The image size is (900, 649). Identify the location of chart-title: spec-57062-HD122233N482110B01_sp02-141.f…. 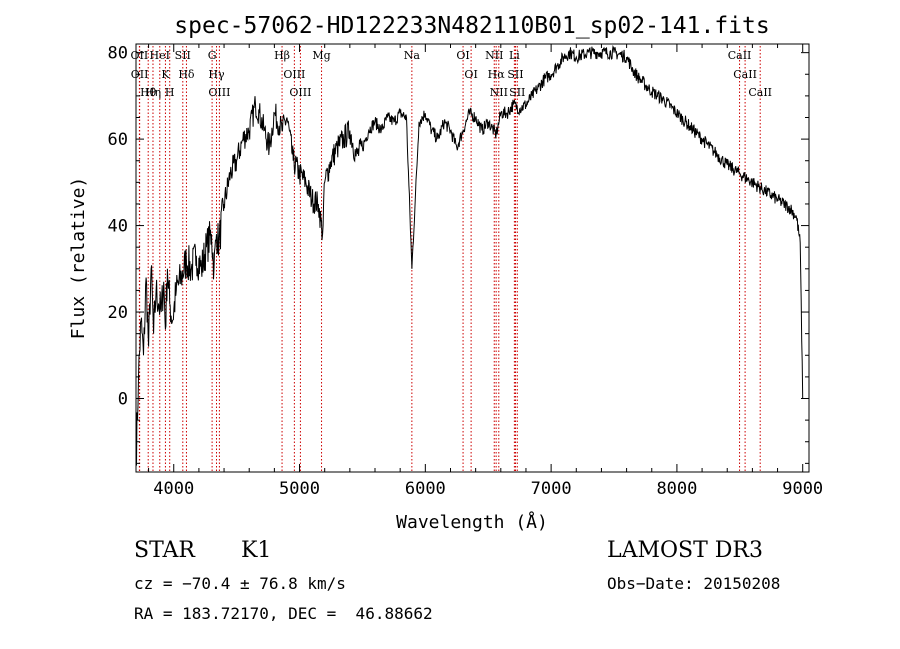
(471, 26).